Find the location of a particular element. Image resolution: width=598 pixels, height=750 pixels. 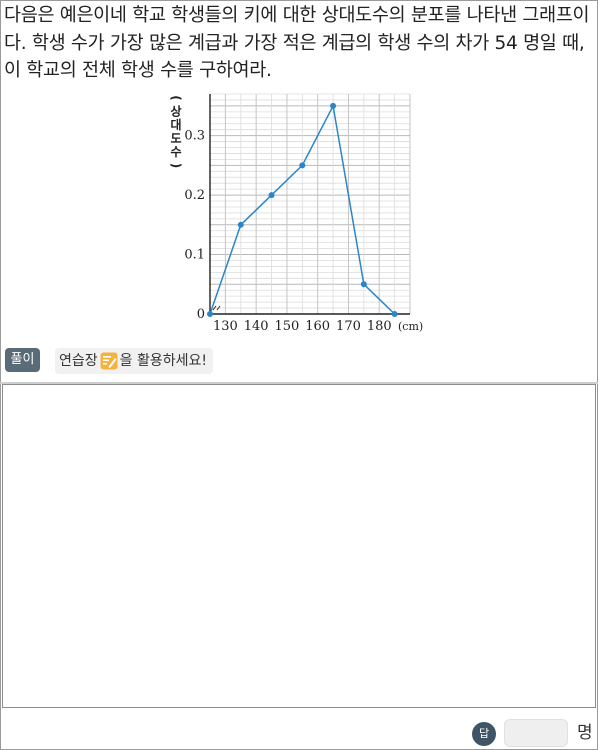

y-tick-label: 0.1 is located at coordinates (194, 255).